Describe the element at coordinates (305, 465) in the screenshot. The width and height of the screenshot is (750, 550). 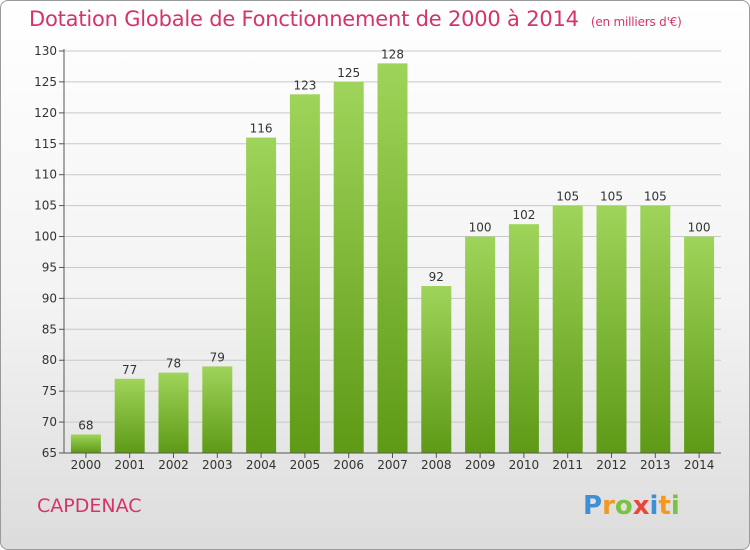
I see `x-tick-label: 2005` at that location.